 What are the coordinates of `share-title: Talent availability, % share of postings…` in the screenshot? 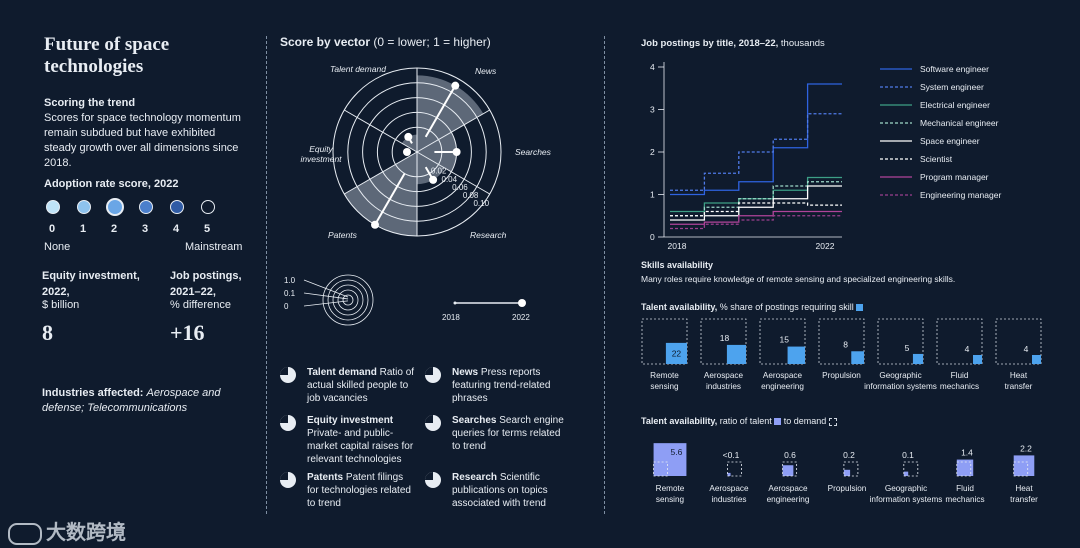 It's located at (752, 307).